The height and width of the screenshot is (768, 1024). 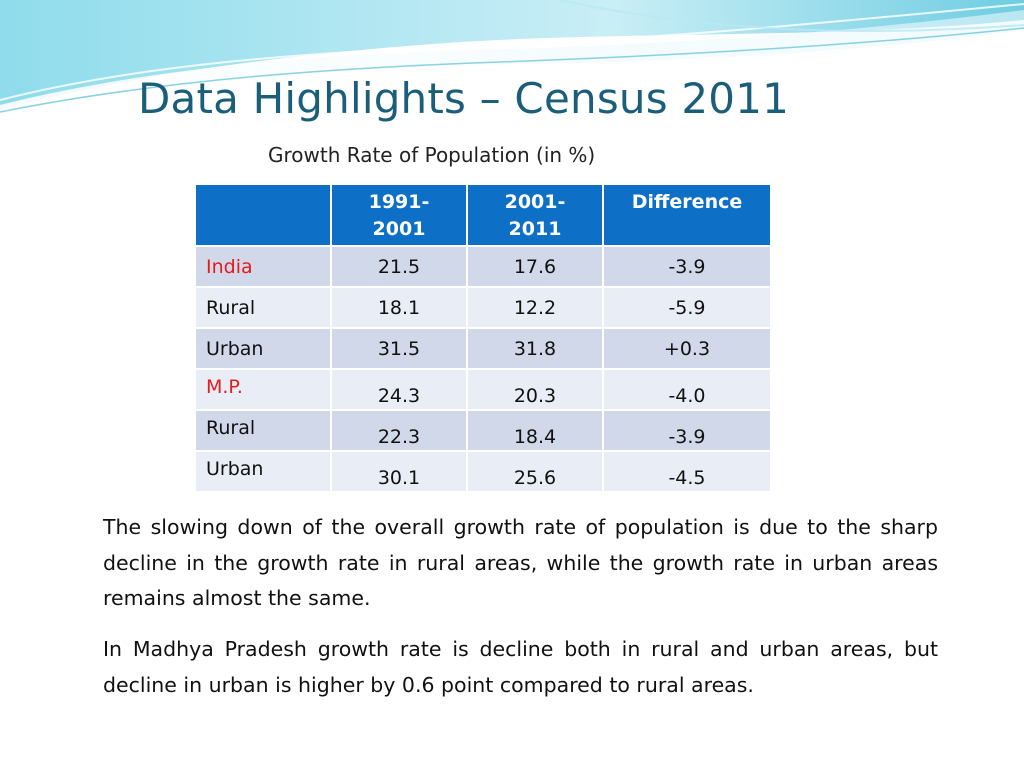 What do you see at coordinates (535, 430) in the screenshot?
I see `cell-value: 18.4` at bounding box center [535, 430].